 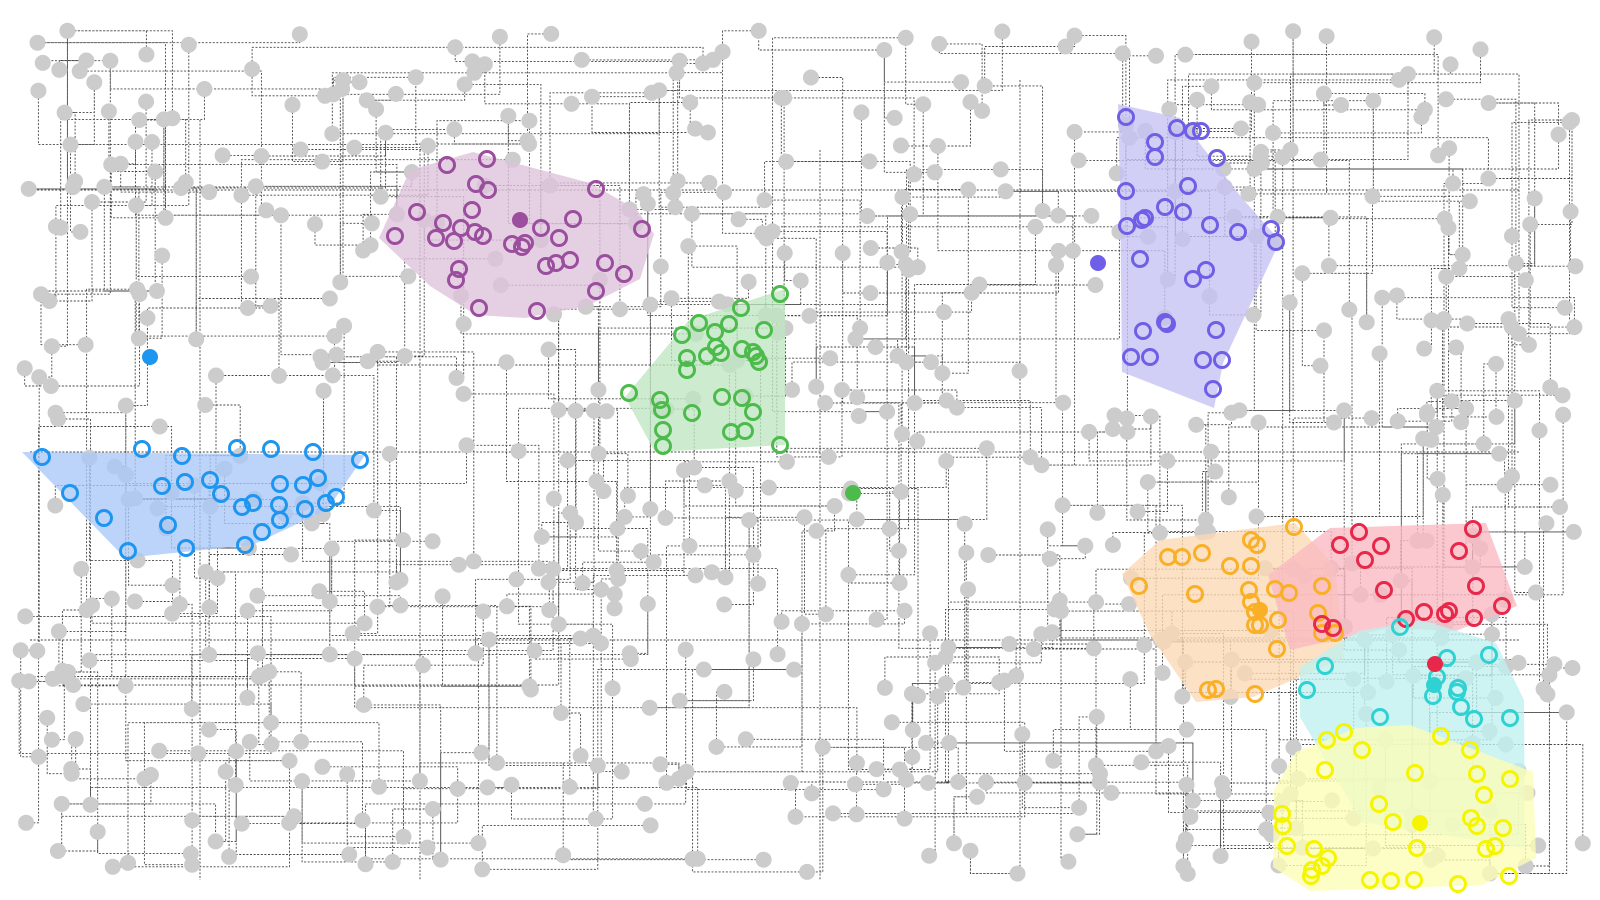 I want to click on cluster-center-red, so click(x=1435, y=664).